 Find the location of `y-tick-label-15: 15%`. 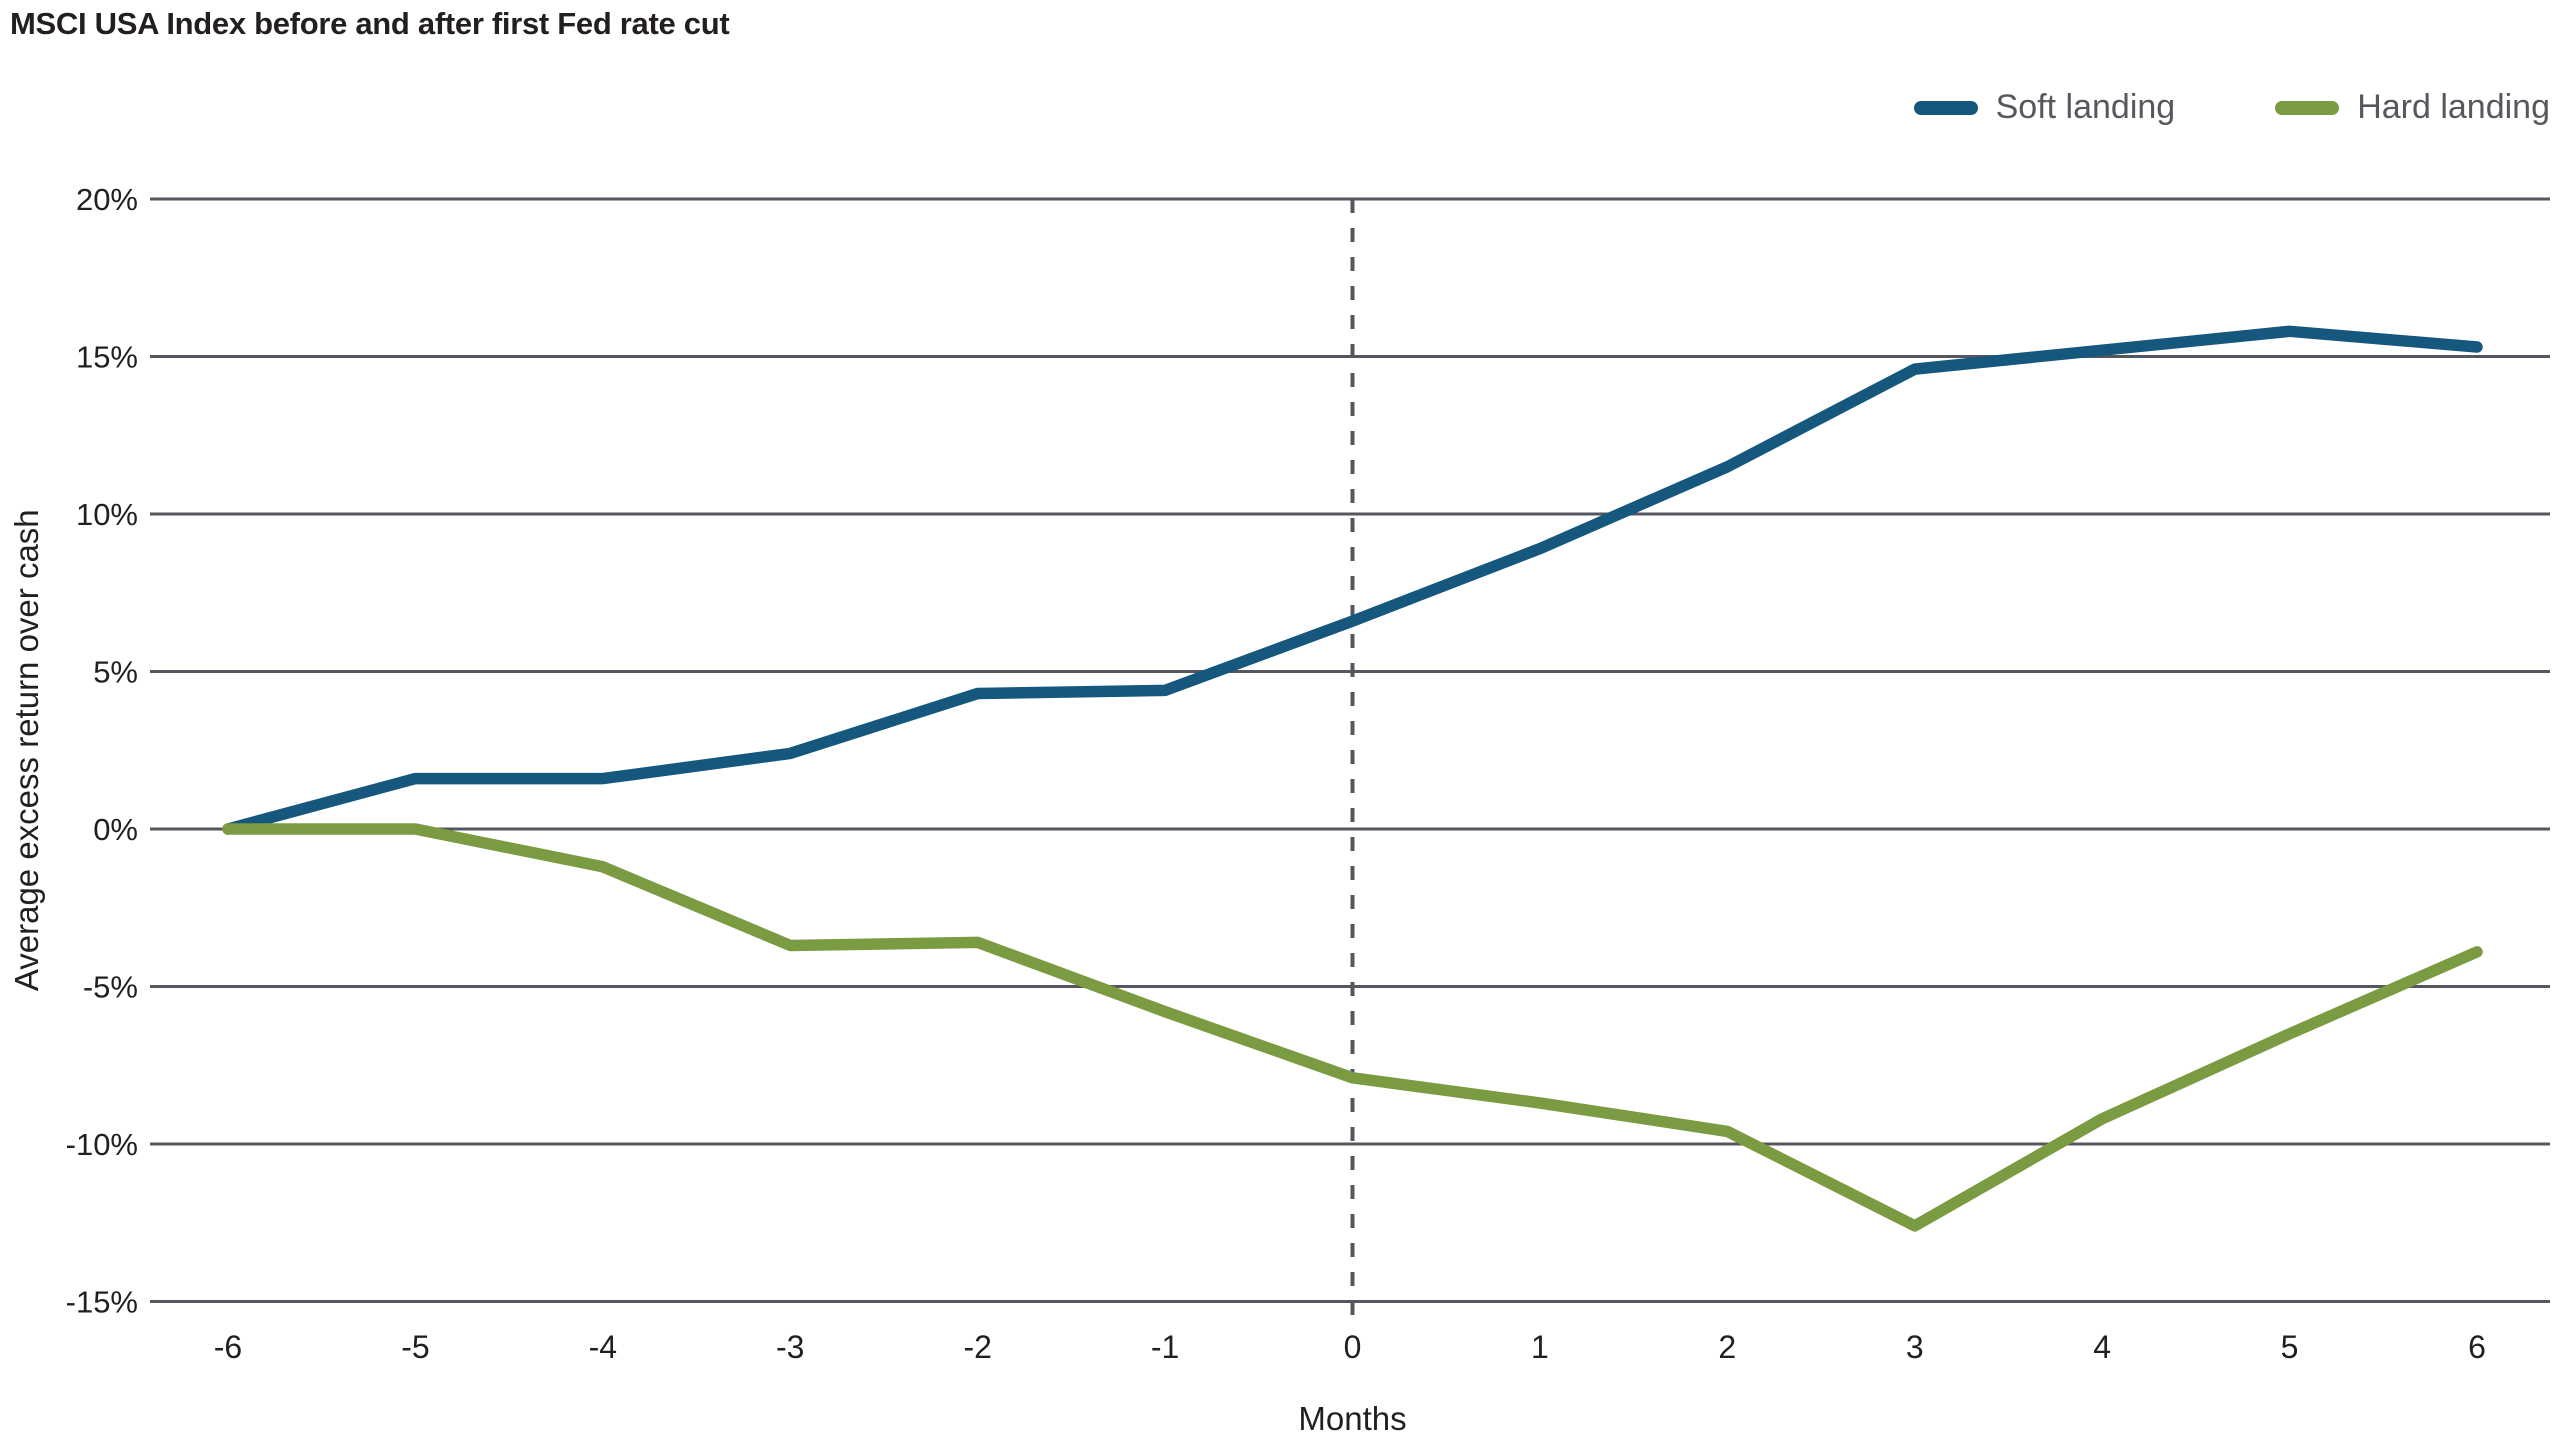

y-tick-label-15: 15% is located at coordinates (107, 357).